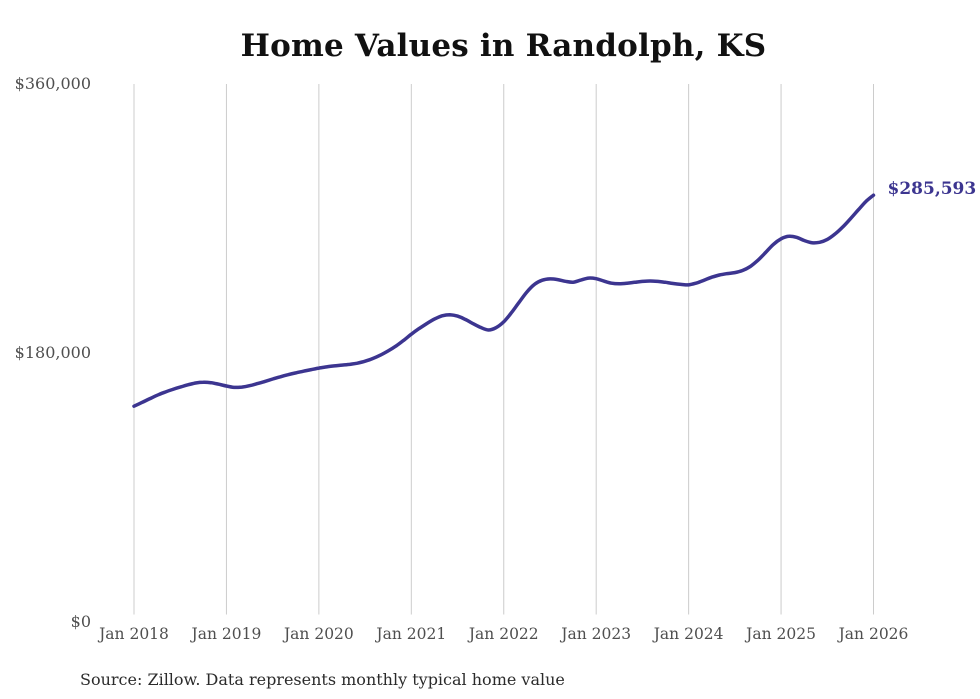  I want to click on x-axis-tick-label: Jan 2024, so click(688, 634).